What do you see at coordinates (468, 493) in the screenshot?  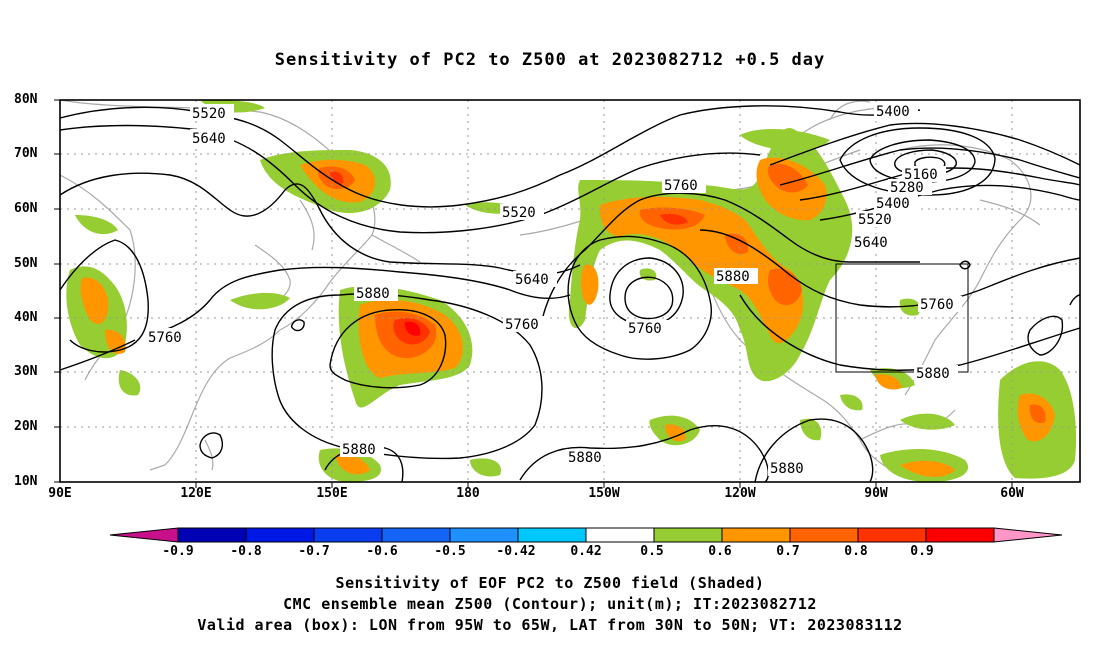 I see `lon-label: 180` at bounding box center [468, 493].